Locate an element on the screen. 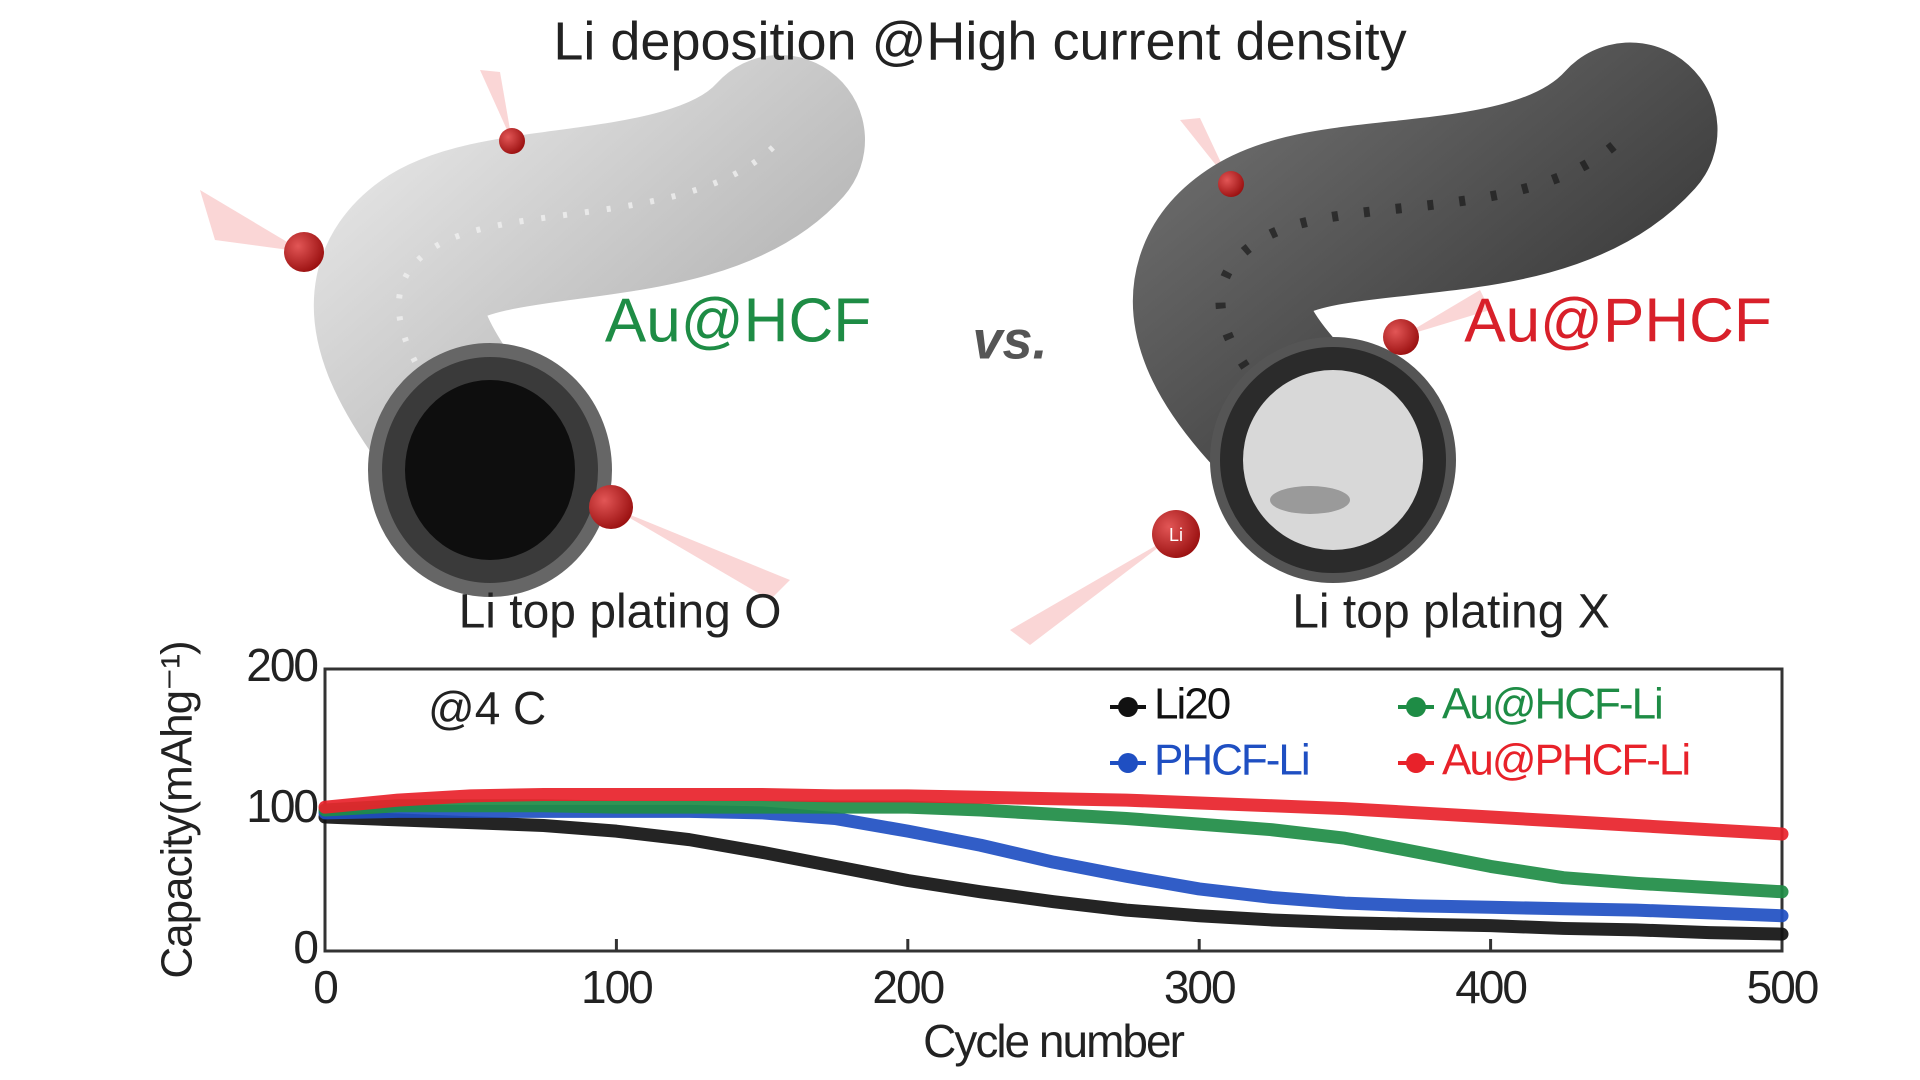 This screenshot has height=1080, width=1920. ion-label: Li is located at coordinates (1176, 535).